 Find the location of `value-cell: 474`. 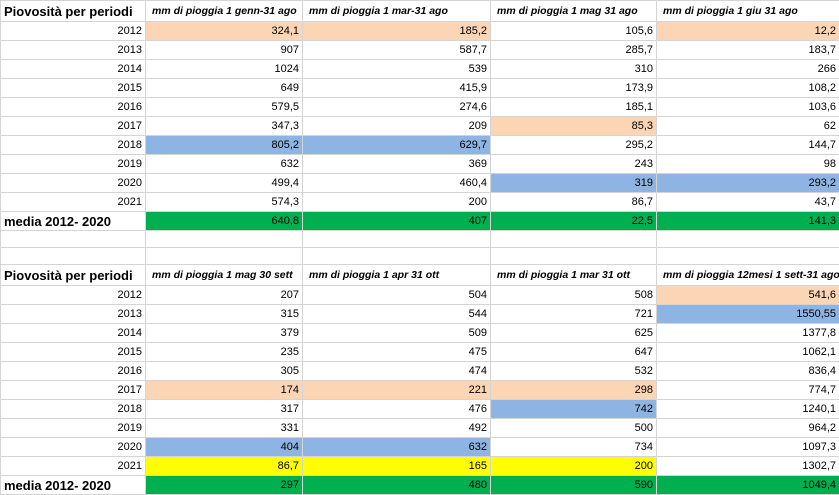

value-cell: 474 is located at coordinates (397, 371).